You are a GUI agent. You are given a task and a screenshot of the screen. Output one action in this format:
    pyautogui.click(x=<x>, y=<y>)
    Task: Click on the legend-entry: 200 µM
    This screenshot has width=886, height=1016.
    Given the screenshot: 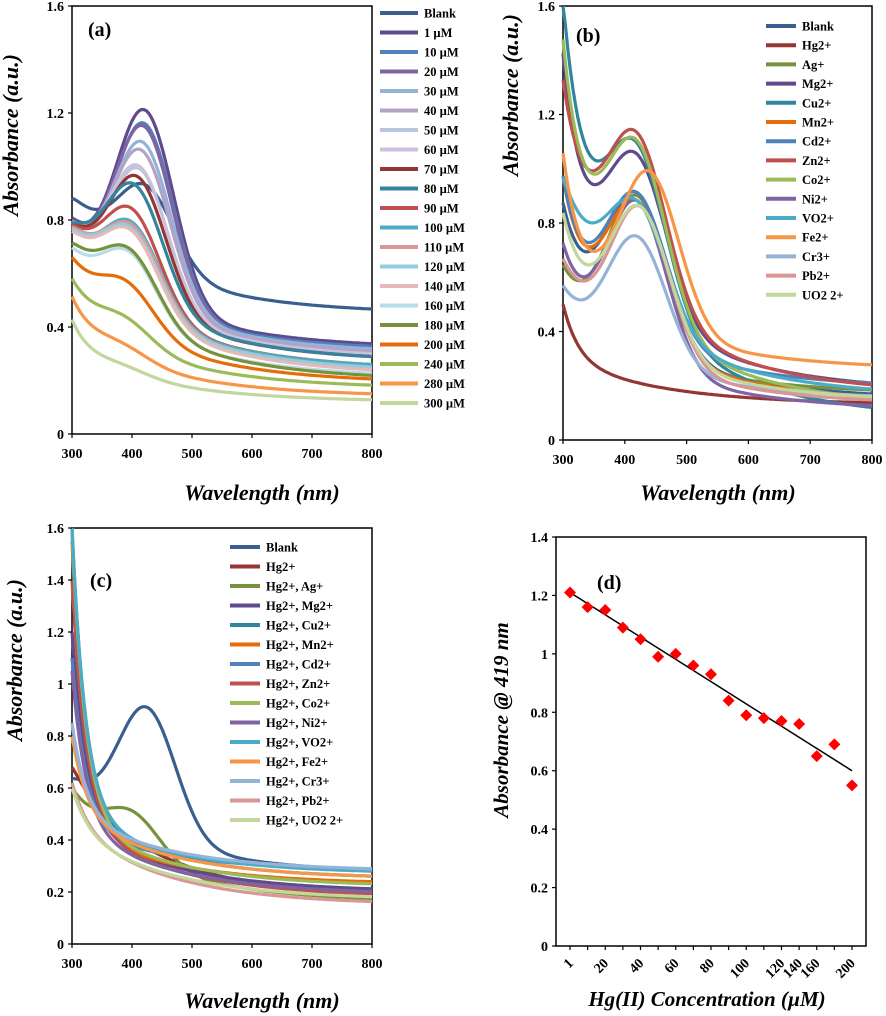 What is the action you would take?
    pyautogui.click(x=444, y=345)
    